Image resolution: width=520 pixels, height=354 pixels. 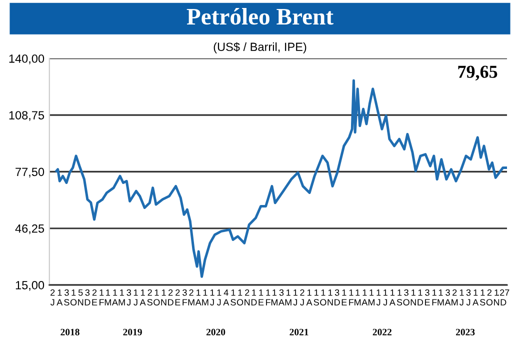 What do you see at coordinates (171, 297) in the screenshot?
I see `x-tick-label: 2 D` at bounding box center [171, 297].